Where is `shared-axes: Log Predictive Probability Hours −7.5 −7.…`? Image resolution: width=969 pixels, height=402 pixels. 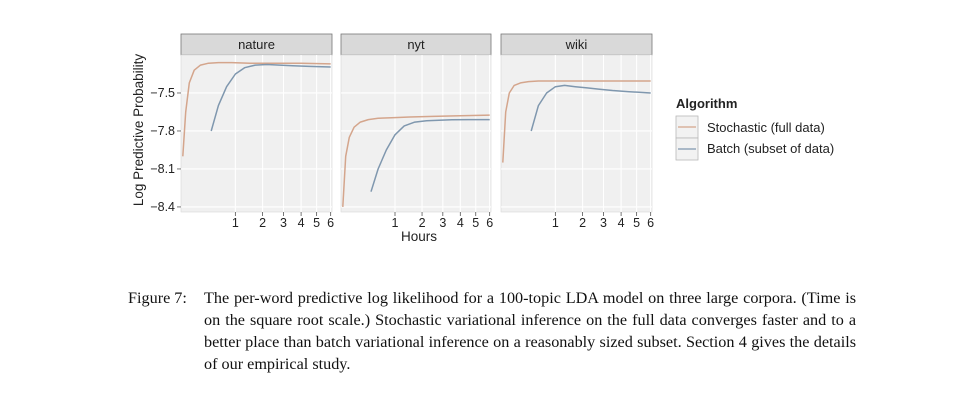
shared-axes: Log Predictive Probability Hours −7.5 −7.… is located at coordinates (284, 149).